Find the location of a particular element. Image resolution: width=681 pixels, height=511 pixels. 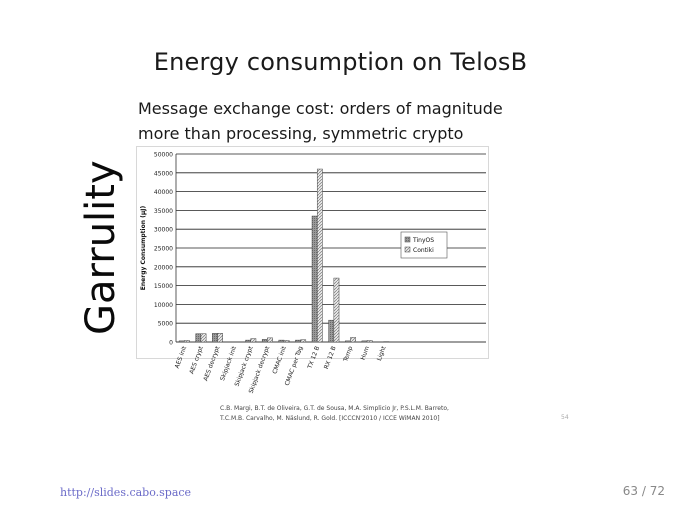

y-tick-label: 5000 is located at coordinates (165, 324).